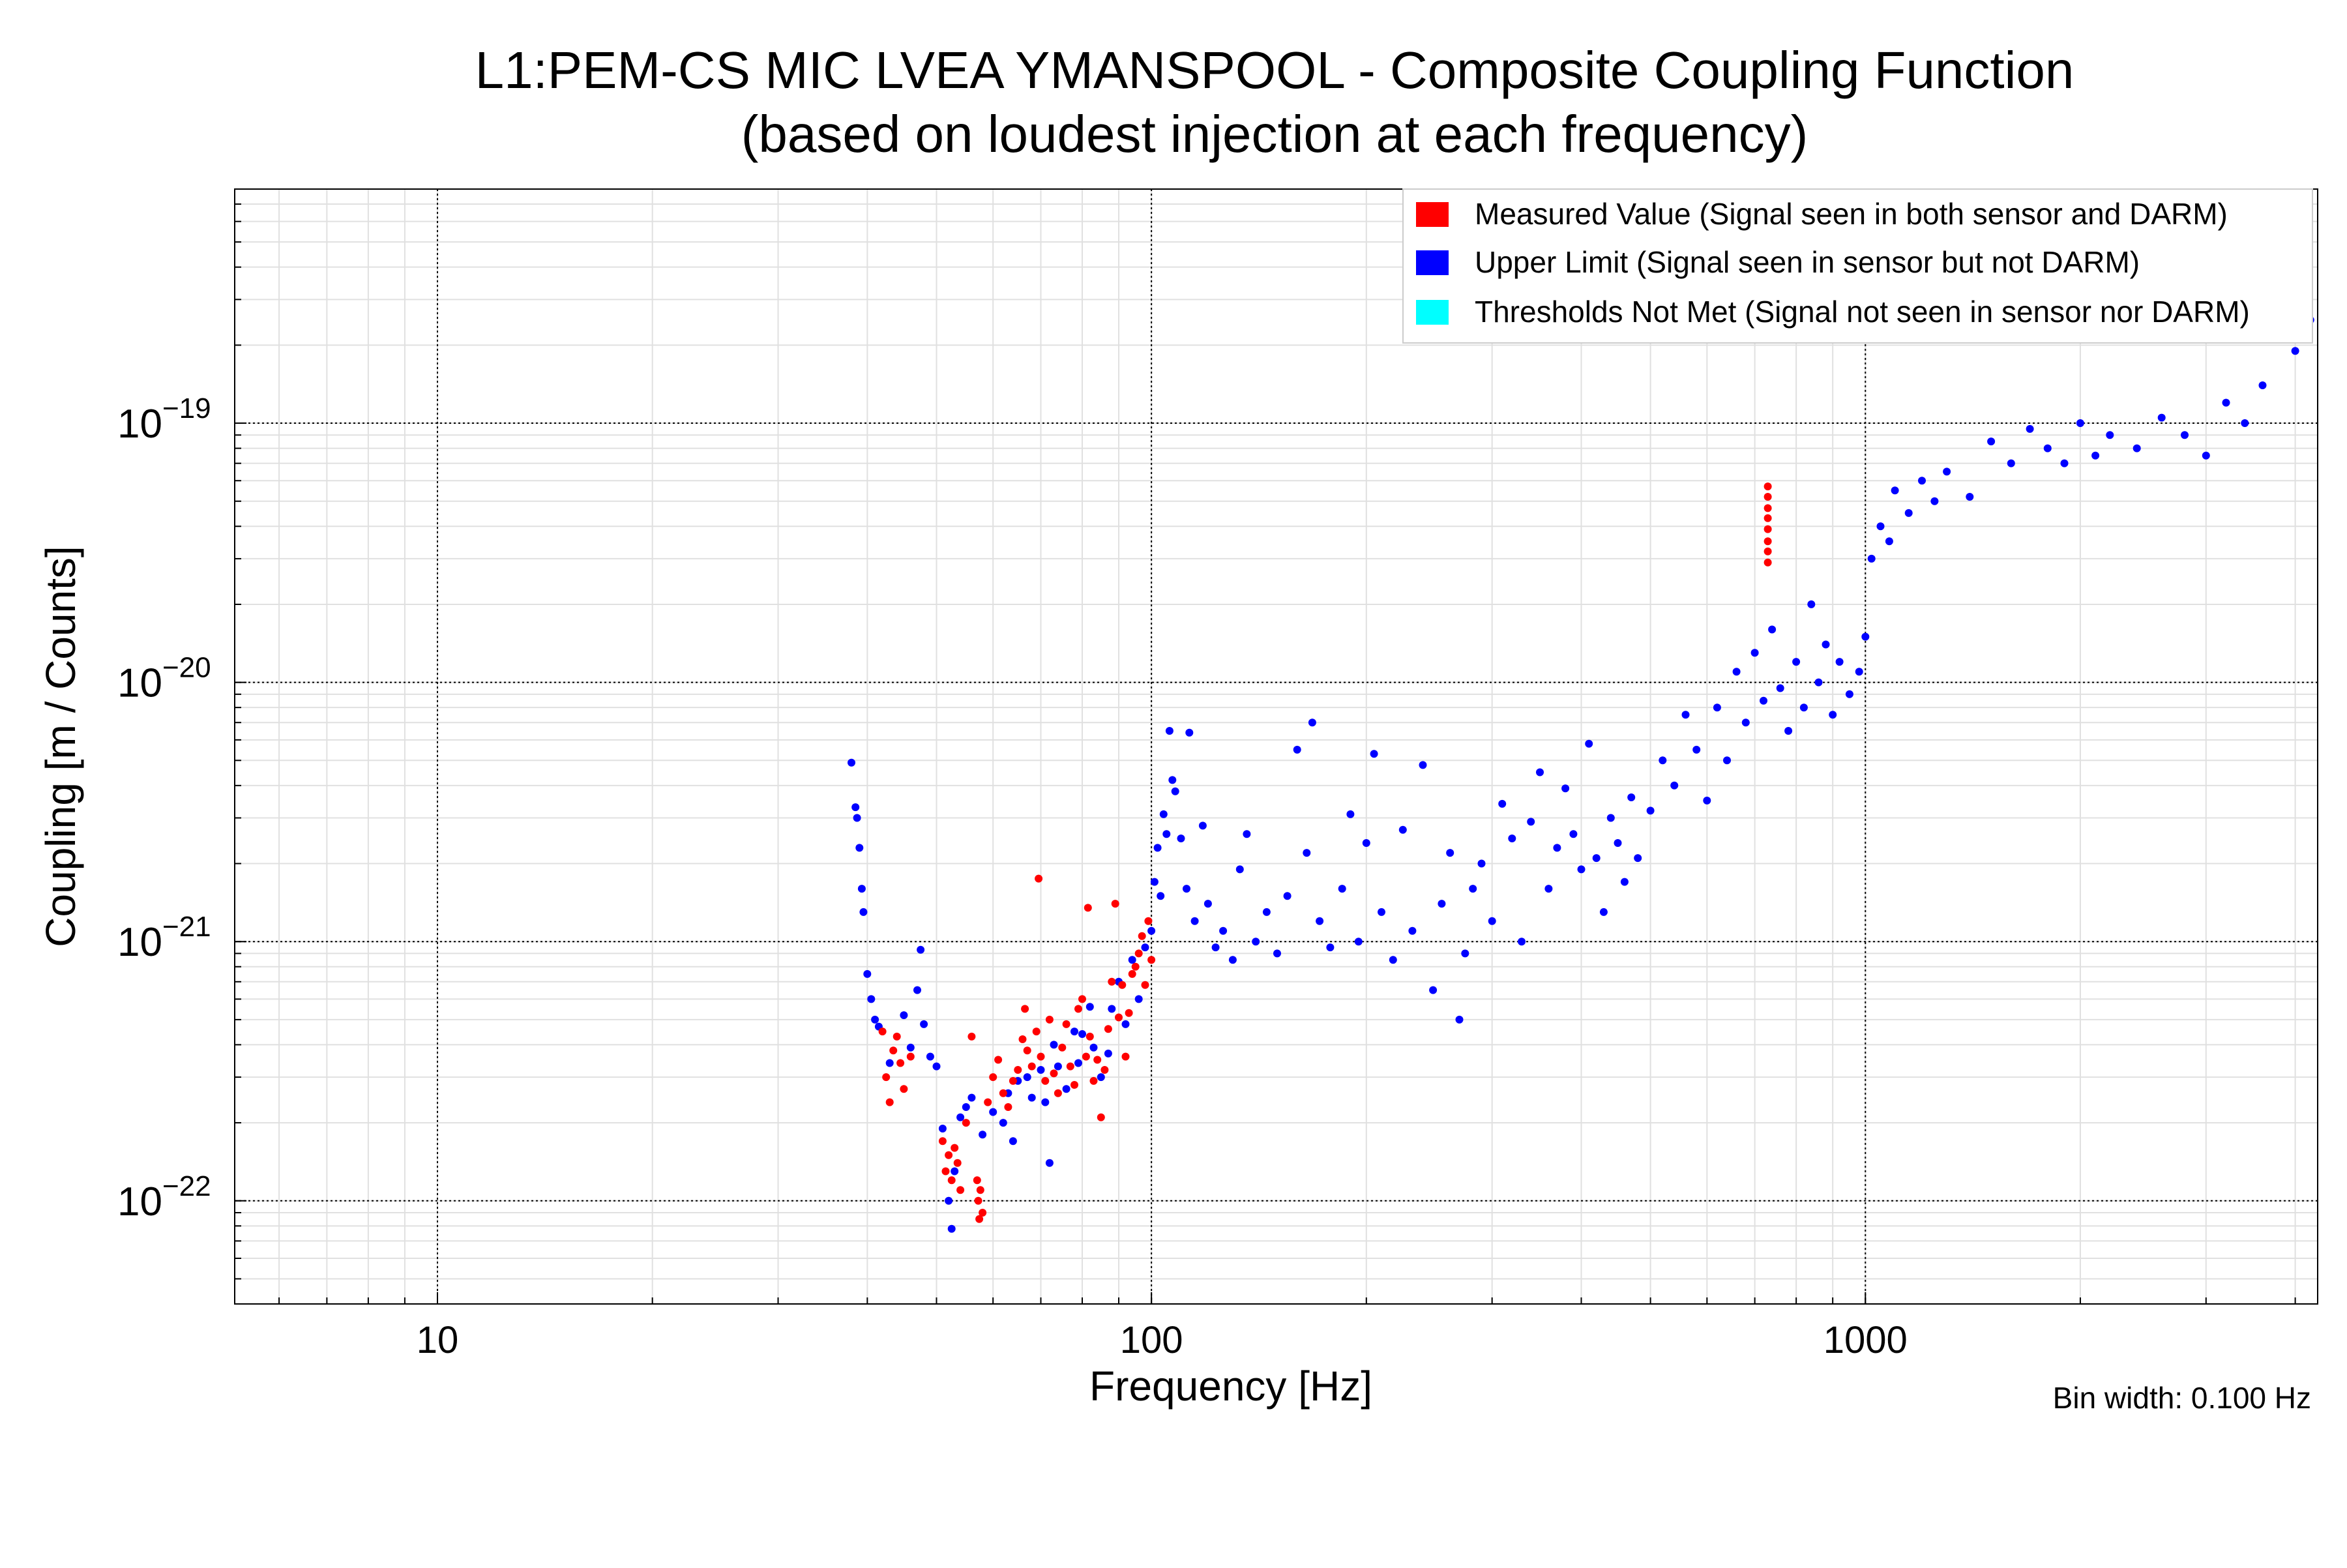 Image resolution: width=2347 pixels, height=1568 pixels. I want to click on x-tick-labels: 10 100 1000, so click(1162, 1340).